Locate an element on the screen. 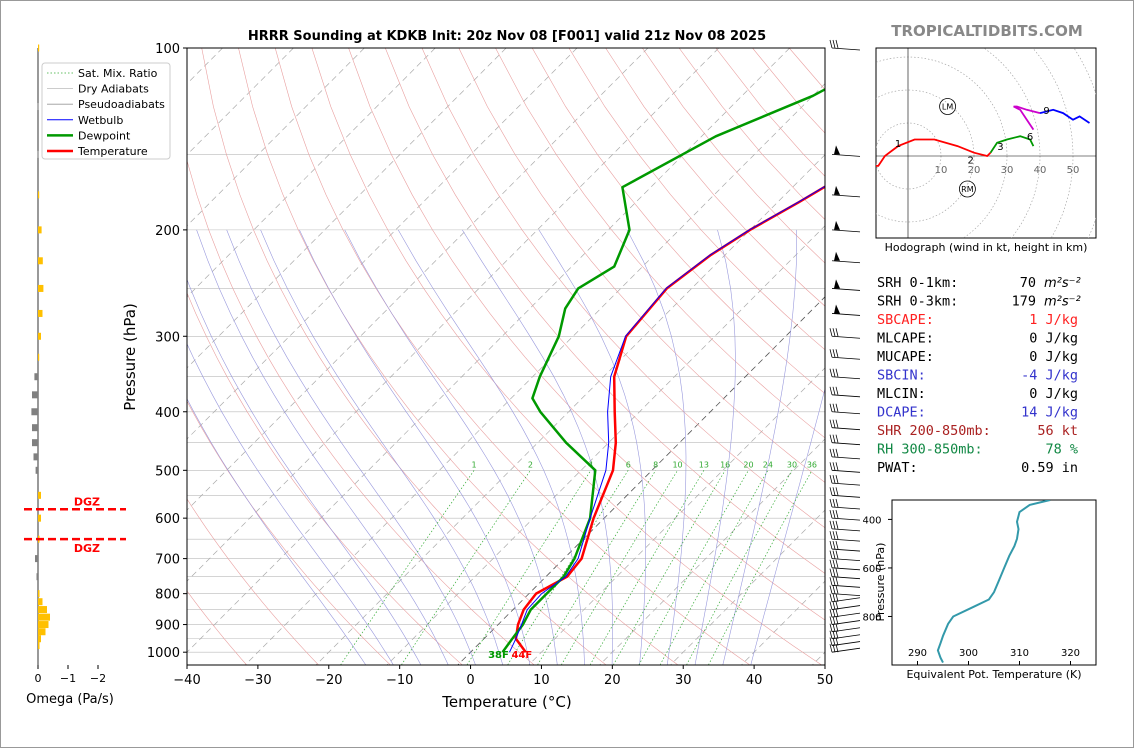 This screenshot has height=748, width=1134. mixing-ratio-label: 10 is located at coordinates (677, 464).